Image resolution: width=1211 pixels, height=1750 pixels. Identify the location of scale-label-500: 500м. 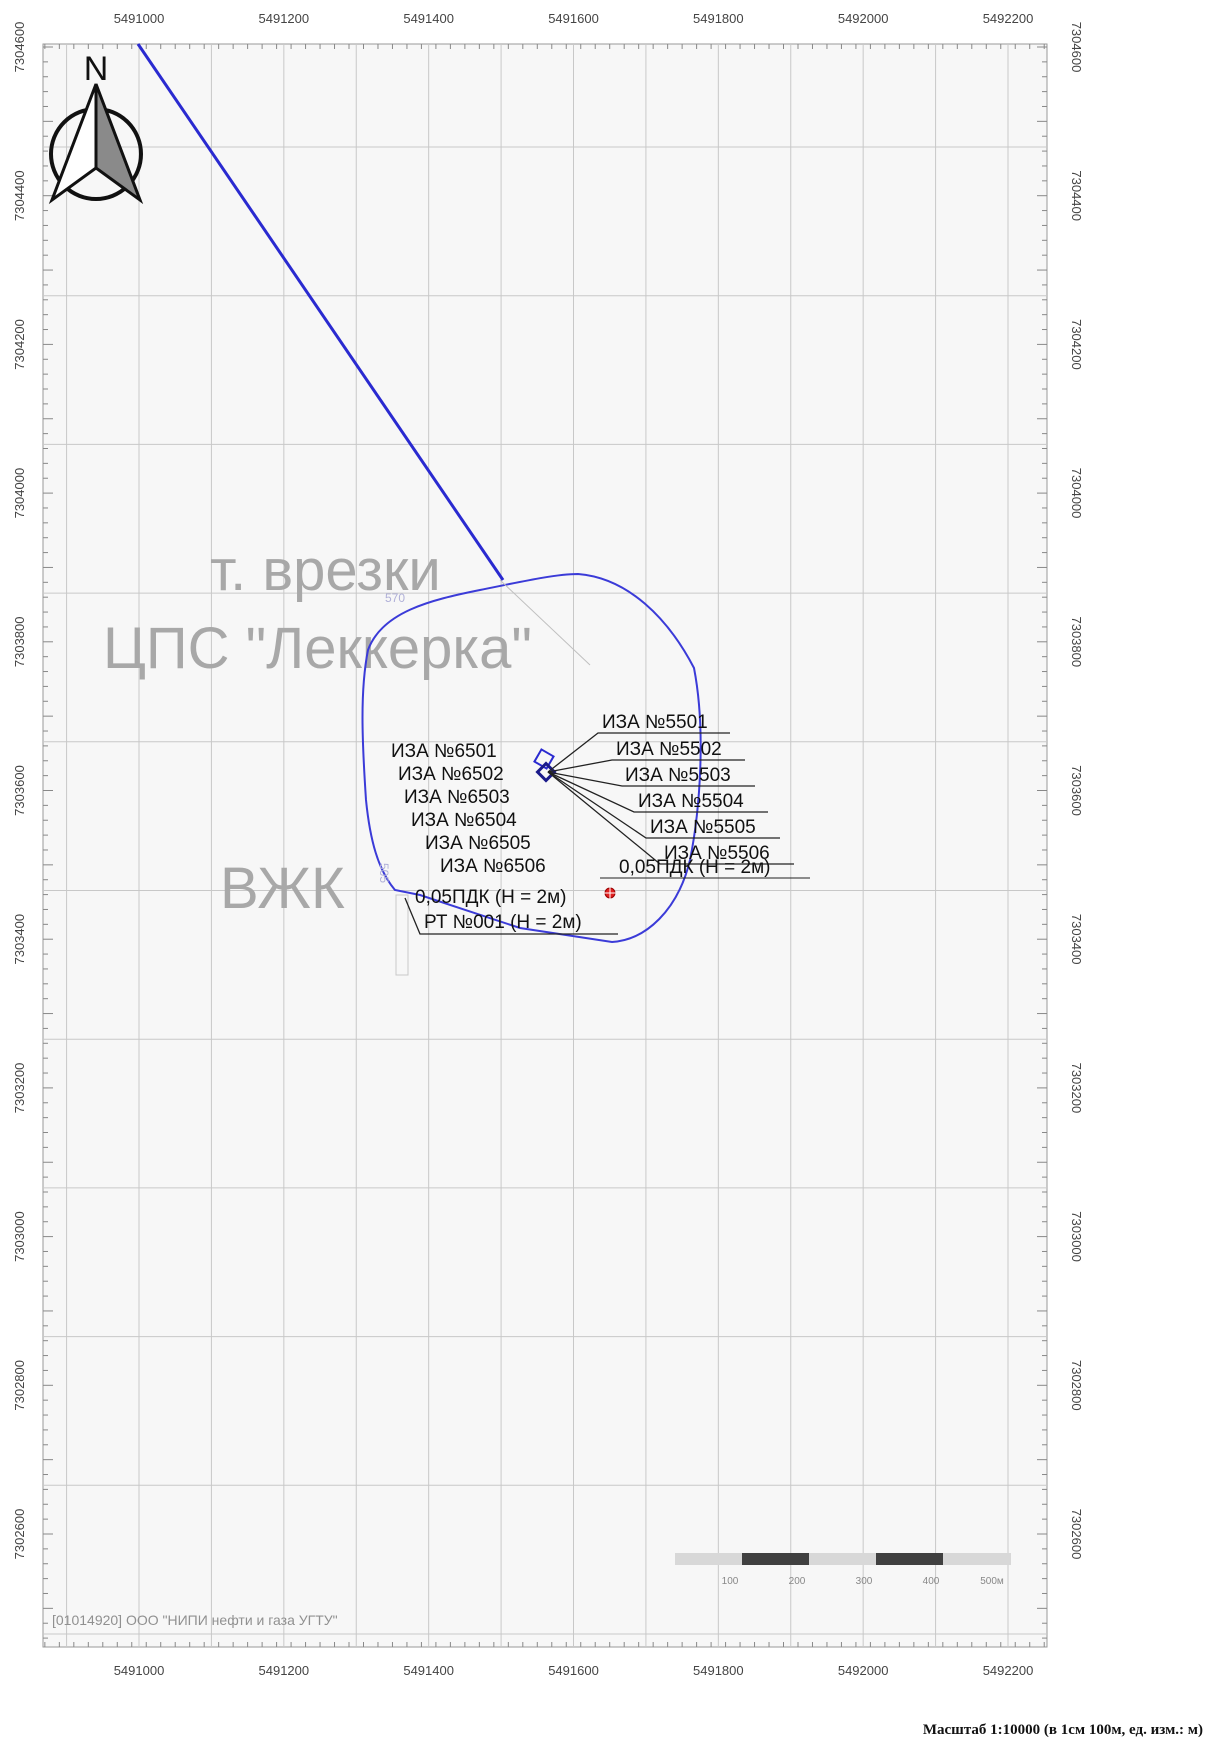
(992, 1581).